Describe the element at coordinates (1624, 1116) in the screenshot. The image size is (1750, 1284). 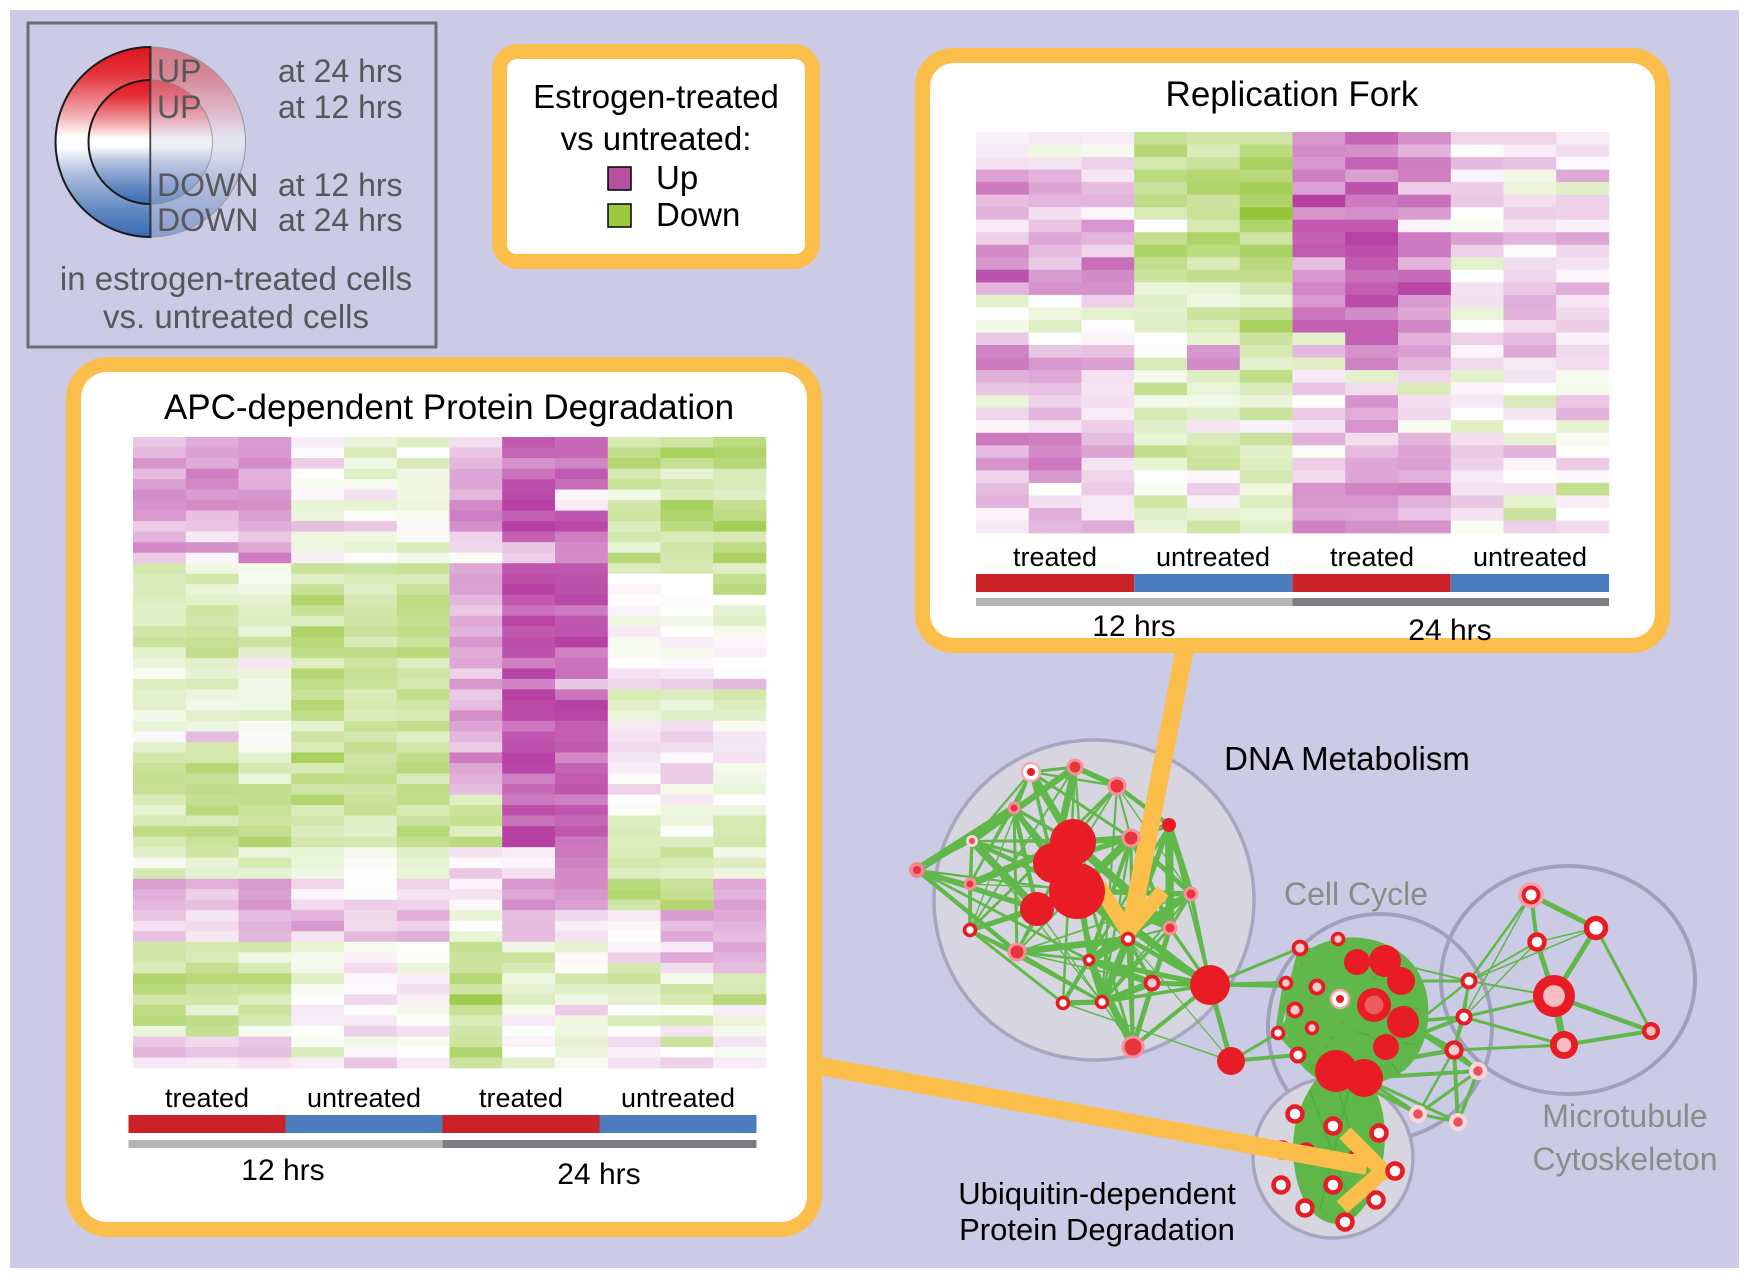
I see `svg-text: Microtubule` at that location.